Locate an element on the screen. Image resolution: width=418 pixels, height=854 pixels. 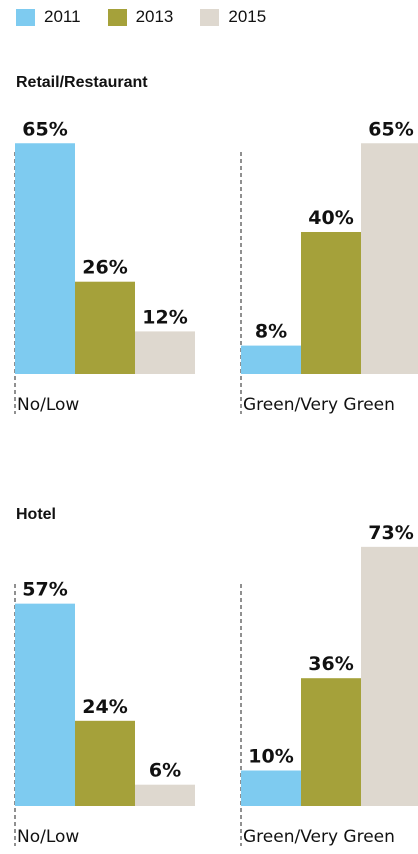
legend-item-2011: 2011 is located at coordinates (48, 17).